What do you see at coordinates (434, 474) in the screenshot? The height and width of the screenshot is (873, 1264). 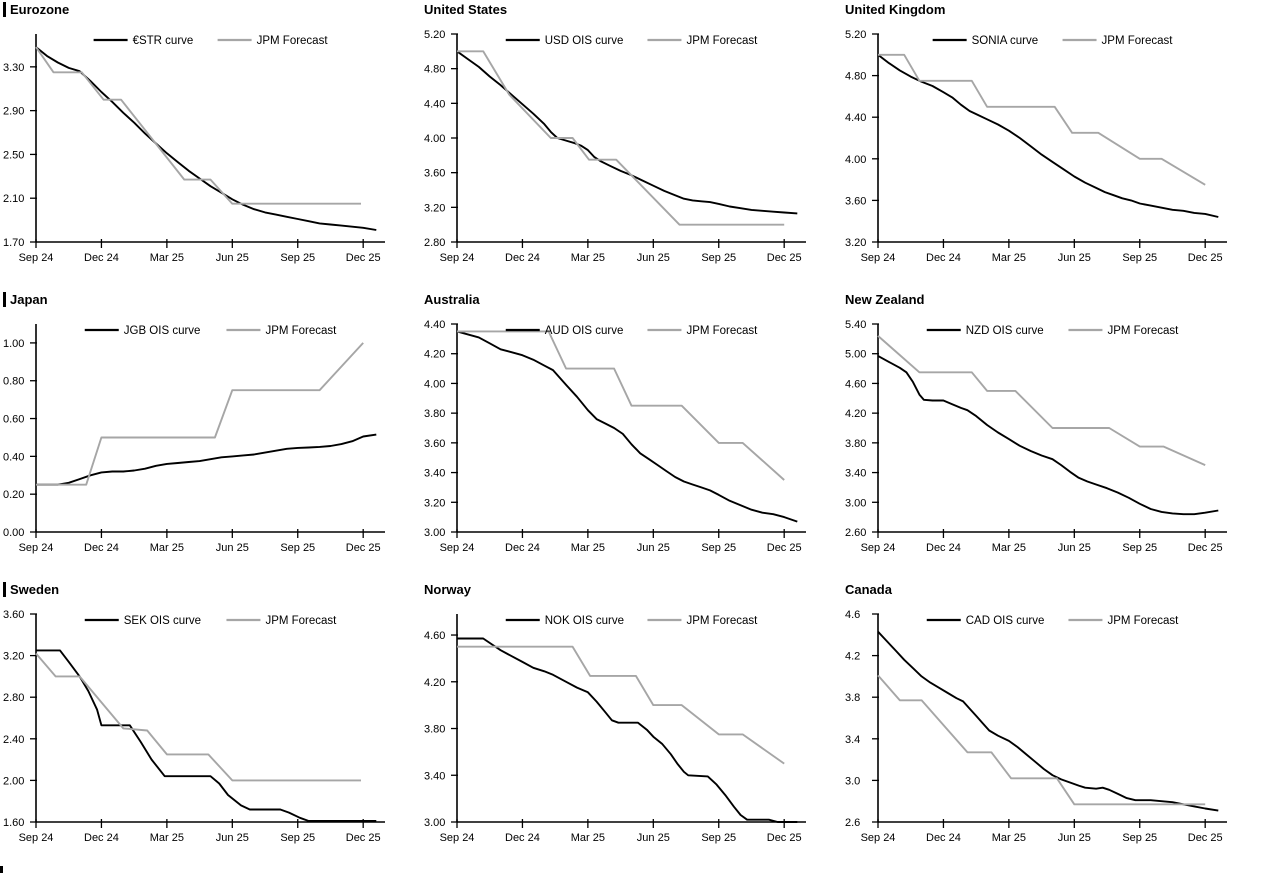 I see `y-tick-label: 3.40` at bounding box center [434, 474].